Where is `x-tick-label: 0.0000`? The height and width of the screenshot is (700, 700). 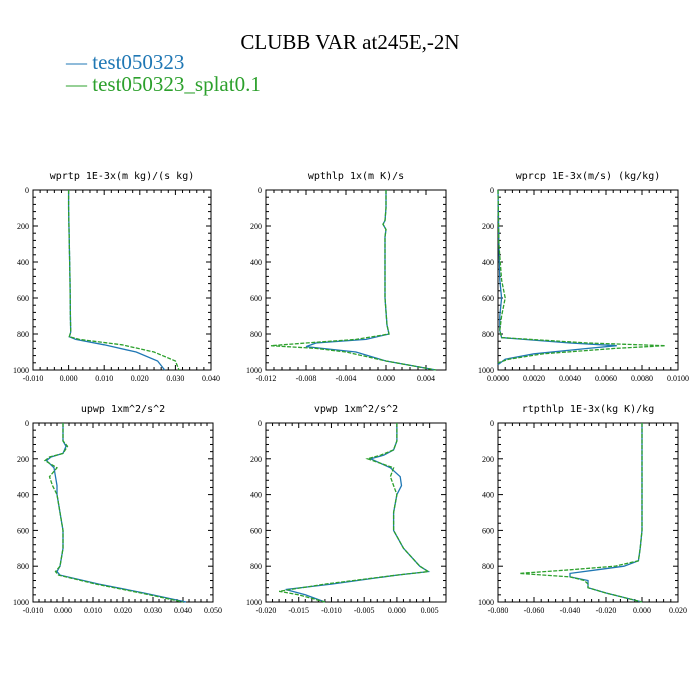
x-tick-label: 0.0000 is located at coordinates (498, 378).